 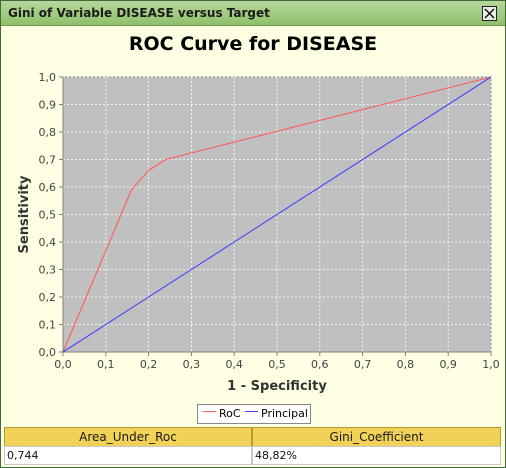 I want to click on legend-principal-swatch, so click(x=251, y=411).